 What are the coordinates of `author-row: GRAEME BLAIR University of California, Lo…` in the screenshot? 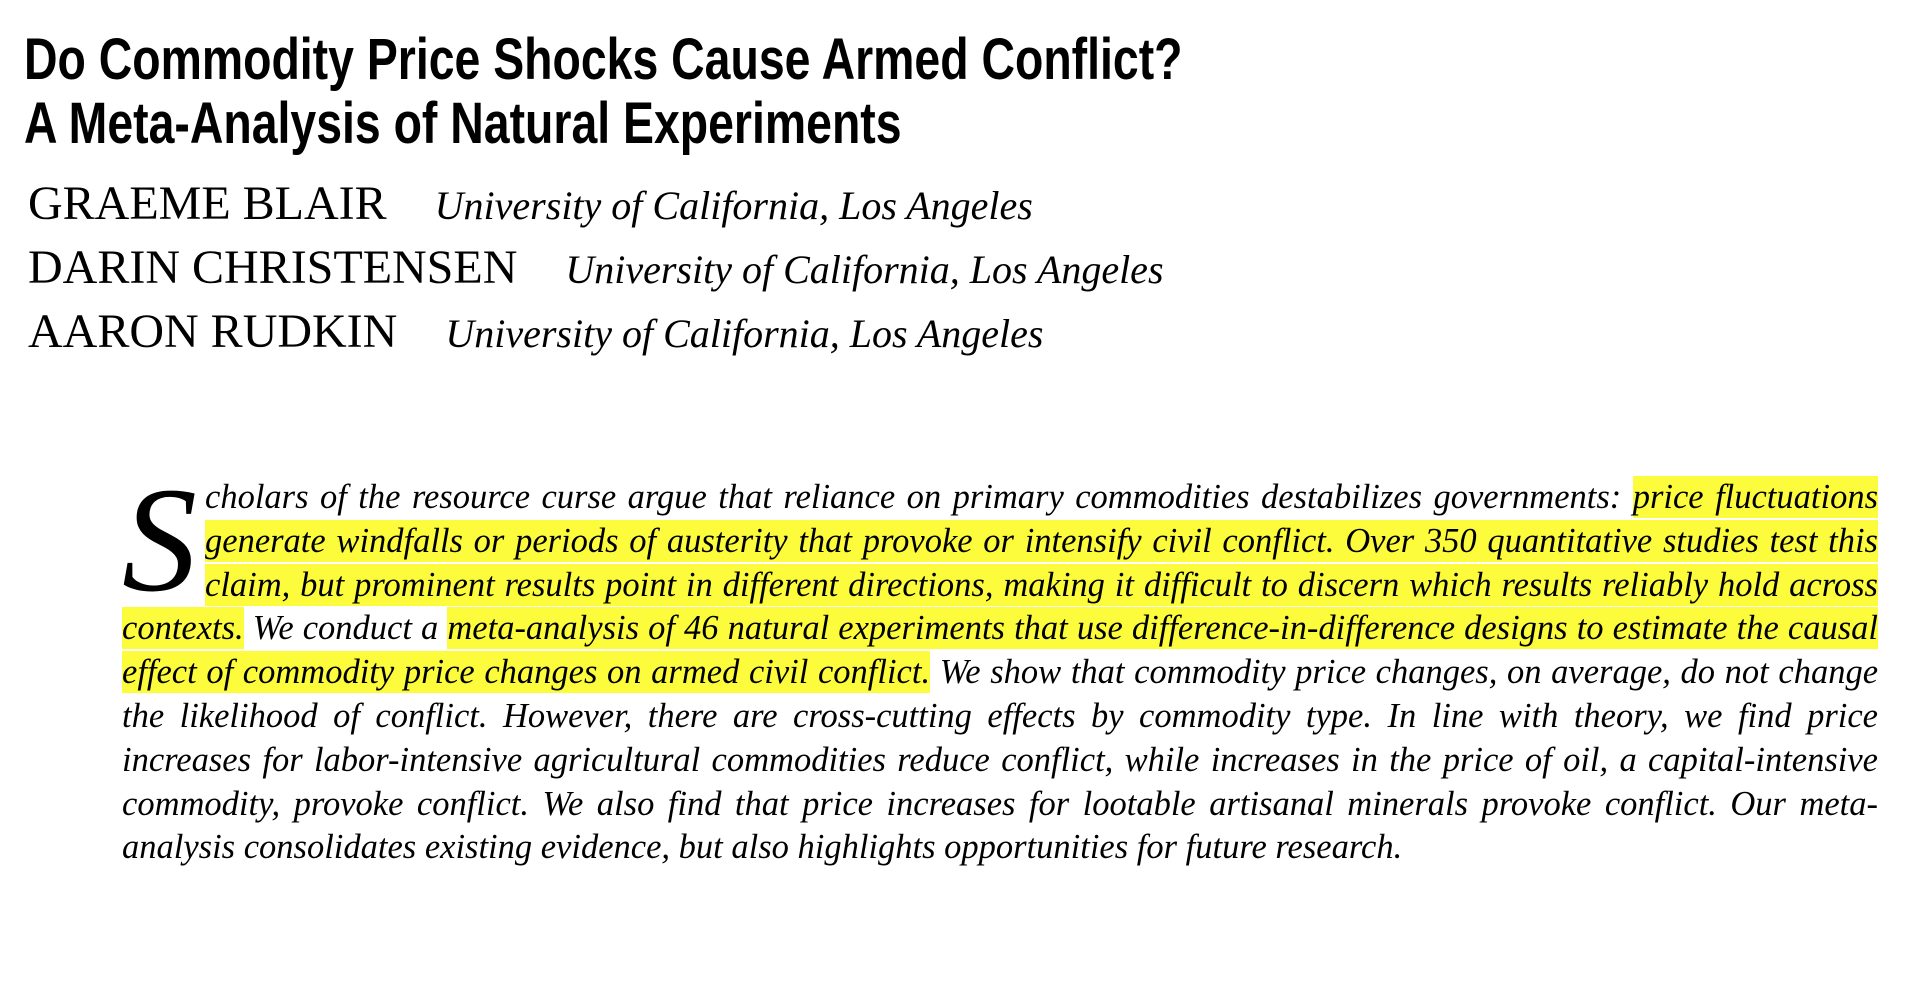 It's located at (596, 204).